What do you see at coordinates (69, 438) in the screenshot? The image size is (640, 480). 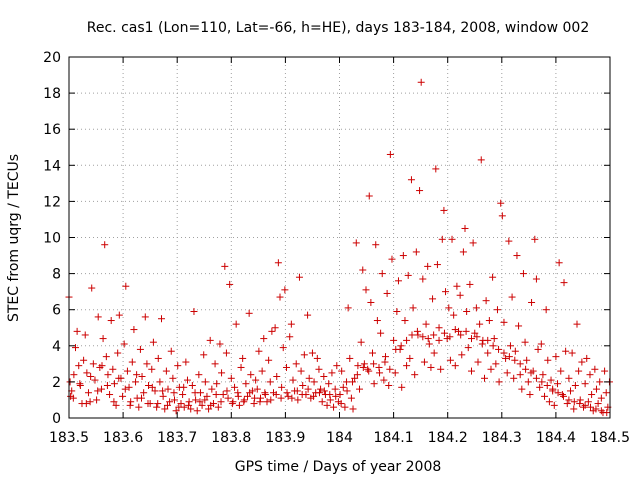 I see `x-tick-label: 183.5` at bounding box center [69, 438].